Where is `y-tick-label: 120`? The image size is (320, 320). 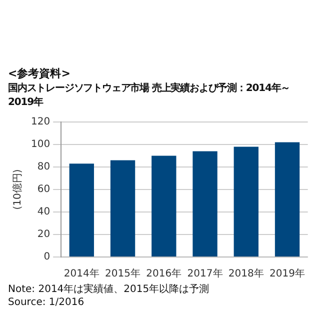 y-tick-label: 120 is located at coordinates (40, 122).